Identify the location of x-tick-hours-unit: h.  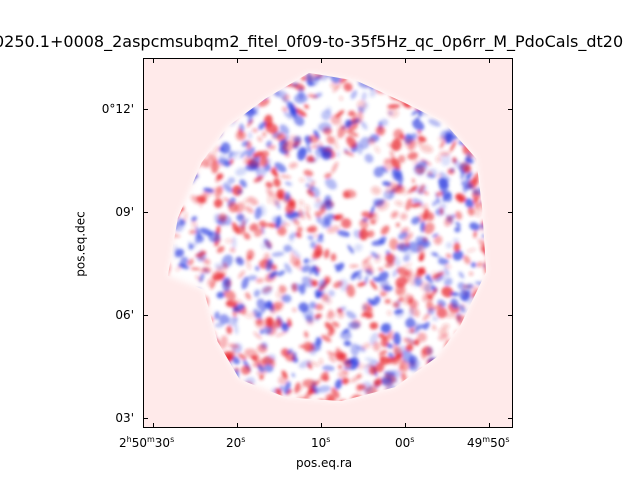
(129, 439).